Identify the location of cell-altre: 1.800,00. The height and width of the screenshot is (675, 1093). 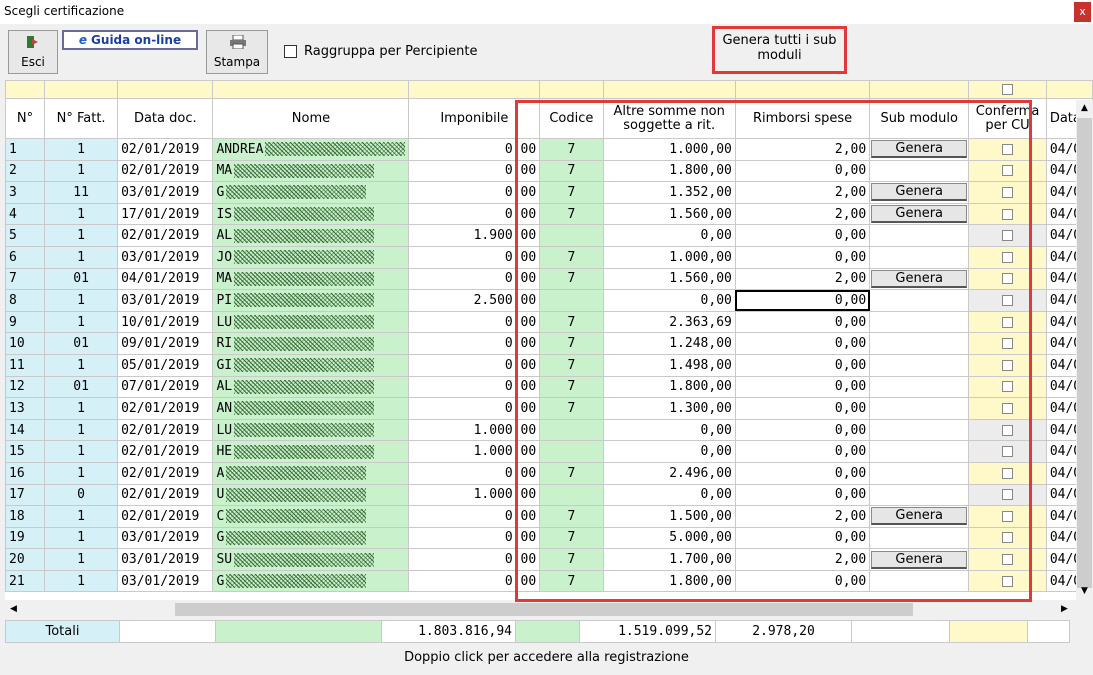
(669, 387).